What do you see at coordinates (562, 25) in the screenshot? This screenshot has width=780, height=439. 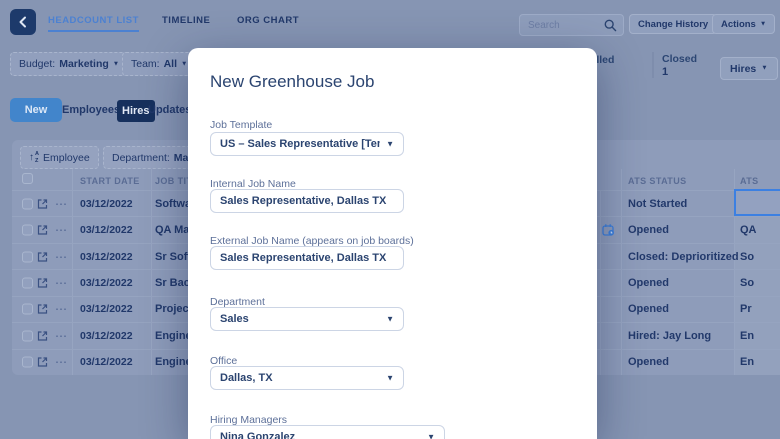 I see `search-input` at bounding box center [562, 25].